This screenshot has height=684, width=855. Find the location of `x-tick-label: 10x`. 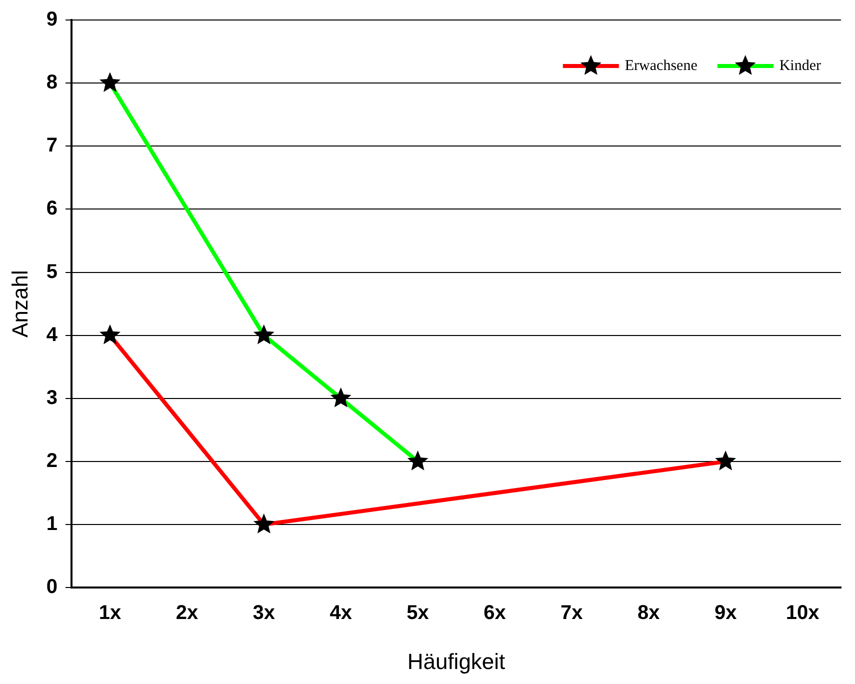

x-tick-label: 10x is located at coordinates (803, 613).